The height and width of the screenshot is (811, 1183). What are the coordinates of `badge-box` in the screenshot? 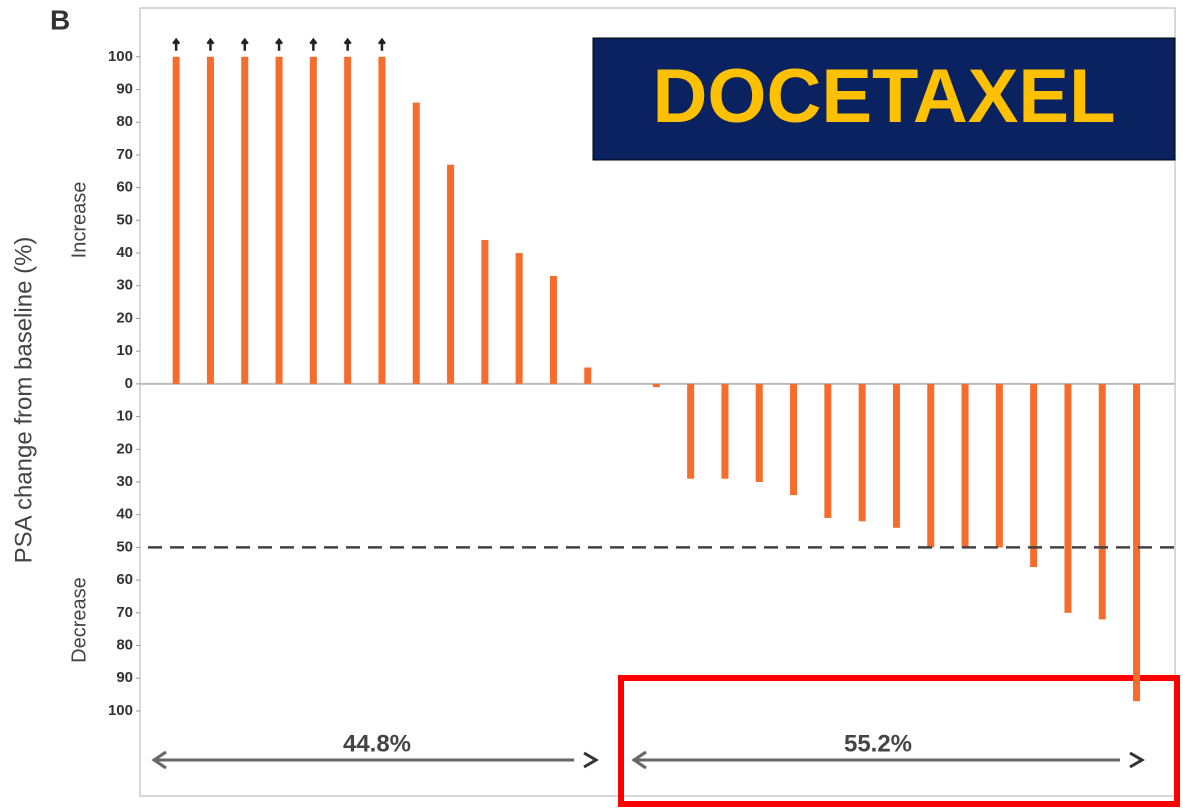 It's located at (884, 99).